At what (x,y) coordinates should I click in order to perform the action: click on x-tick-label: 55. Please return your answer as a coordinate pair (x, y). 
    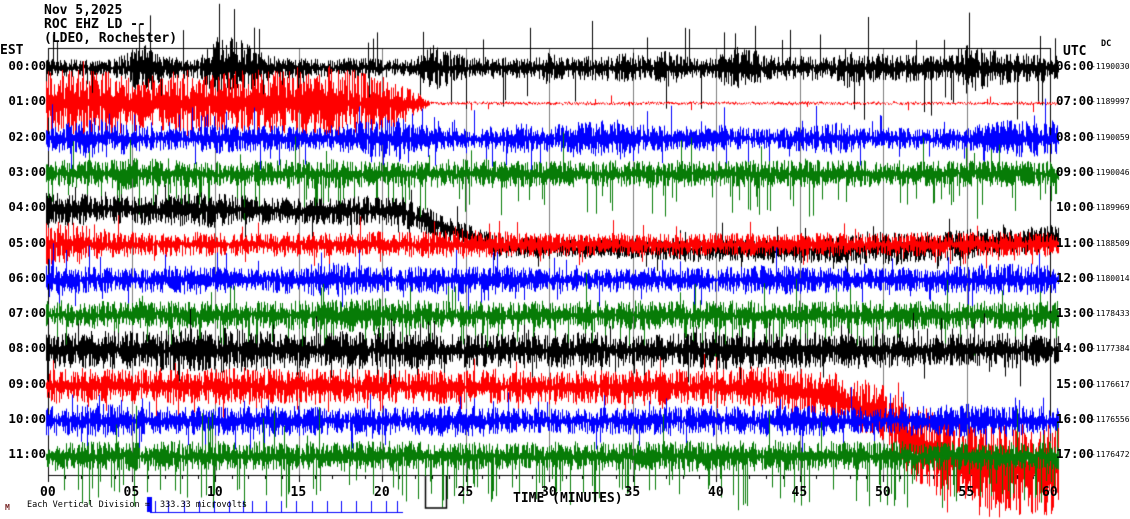
    Looking at the image, I should click on (966, 492).